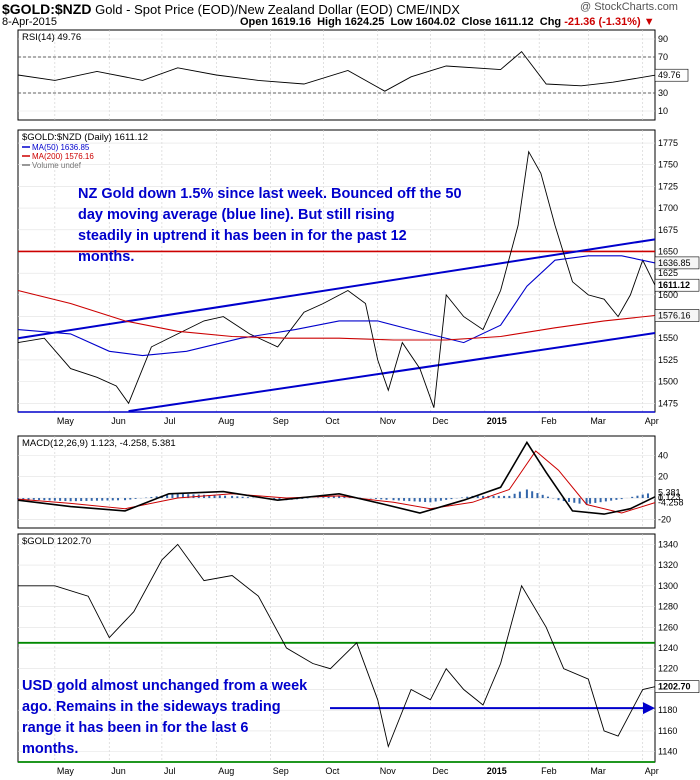 This screenshot has height=780, width=700. What do you see at coordinates (170, 771) in the screenshot?
I see `x-month-label: Jul` at bounding box center [170, 771].